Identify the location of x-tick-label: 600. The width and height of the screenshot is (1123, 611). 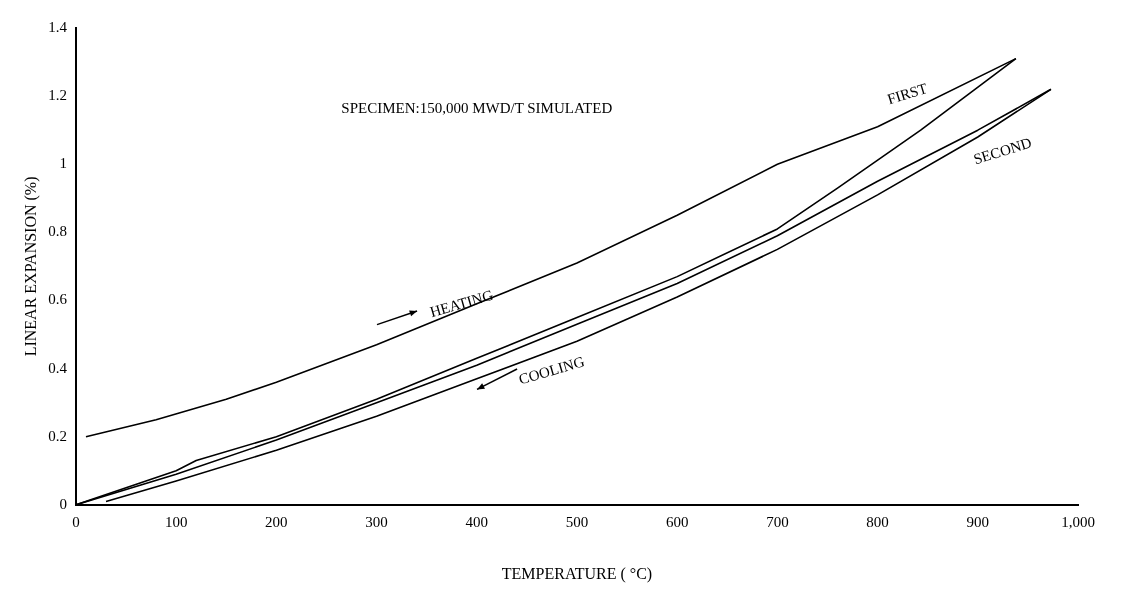
(677, 521).